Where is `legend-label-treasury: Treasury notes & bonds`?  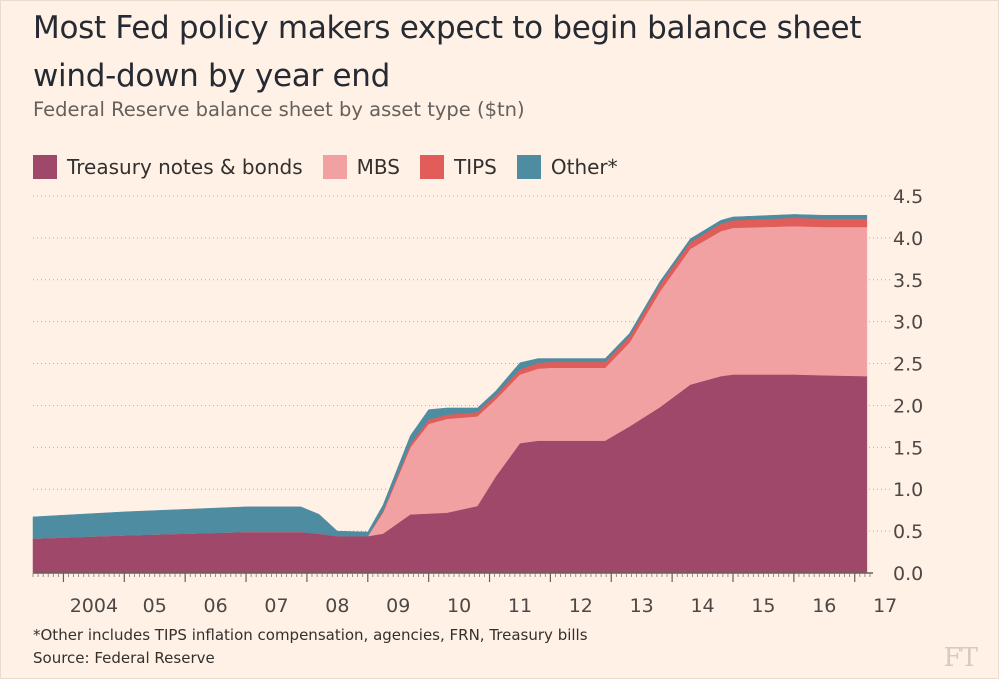 legend-label-treasury: Treasury notes & bonds is located at coordinates (185, 167).